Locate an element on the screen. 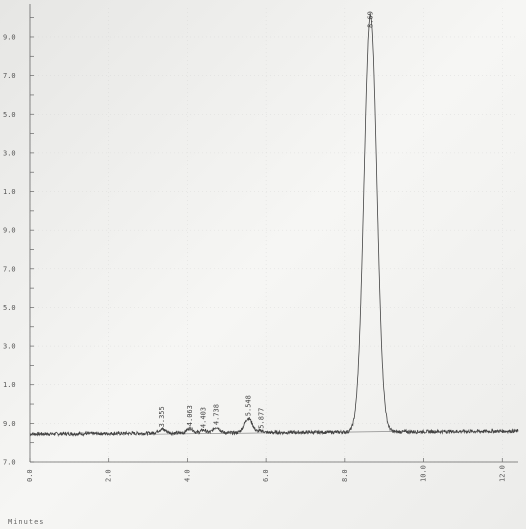 Image resolution: width=526 pixels, height=529 pixels. peak-label: 4.063 is located at coordinates (190, 415).